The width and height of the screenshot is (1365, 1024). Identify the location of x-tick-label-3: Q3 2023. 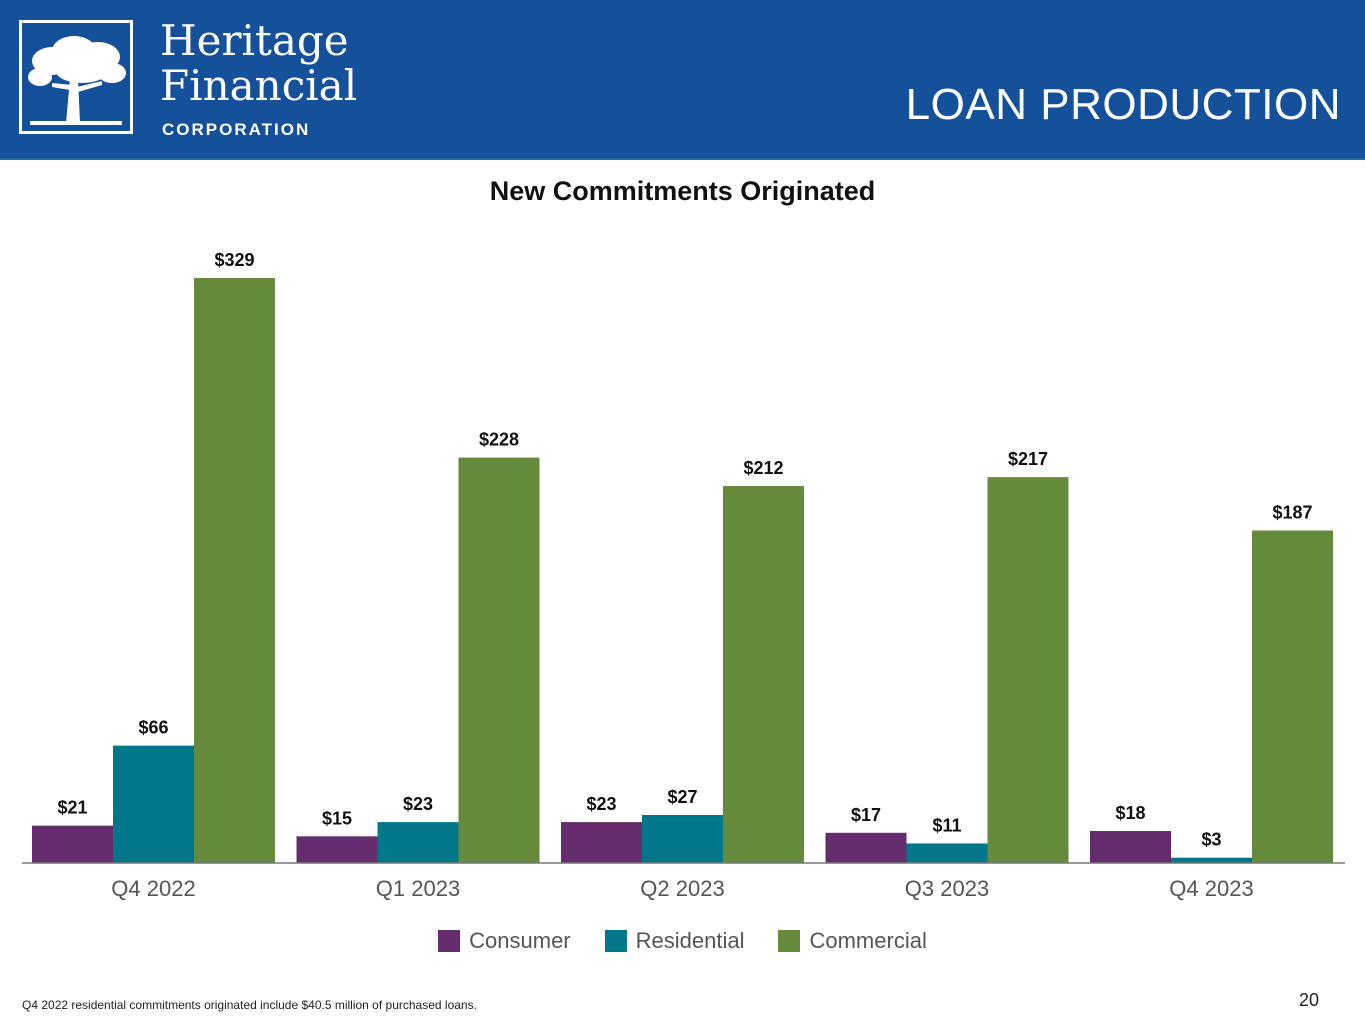
(947, 888).